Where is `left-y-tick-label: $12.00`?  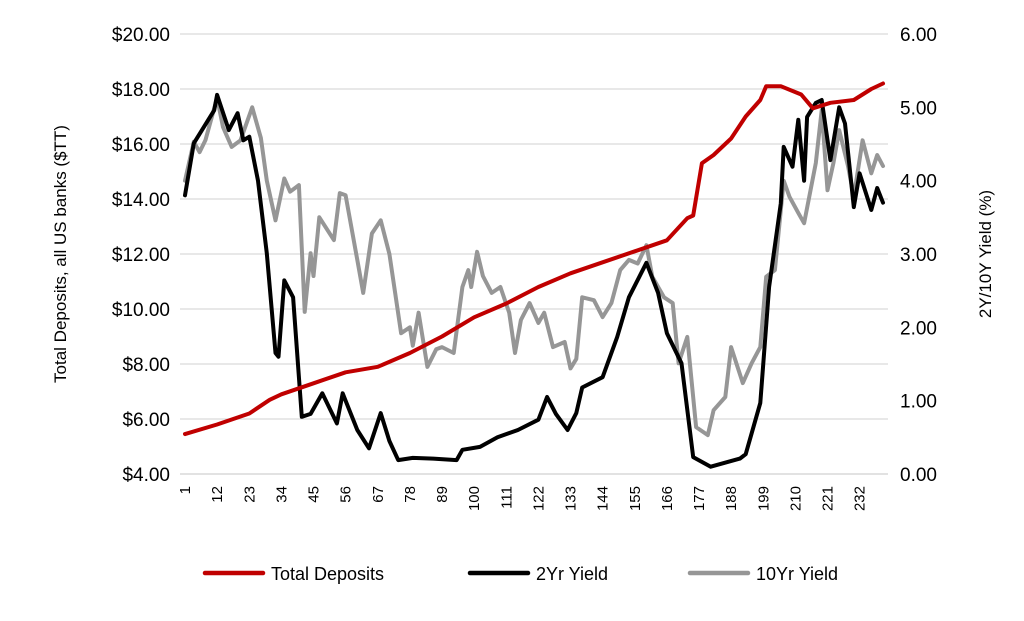
left-y-tick-label: $12.00 is located at coordinates (141, 255).